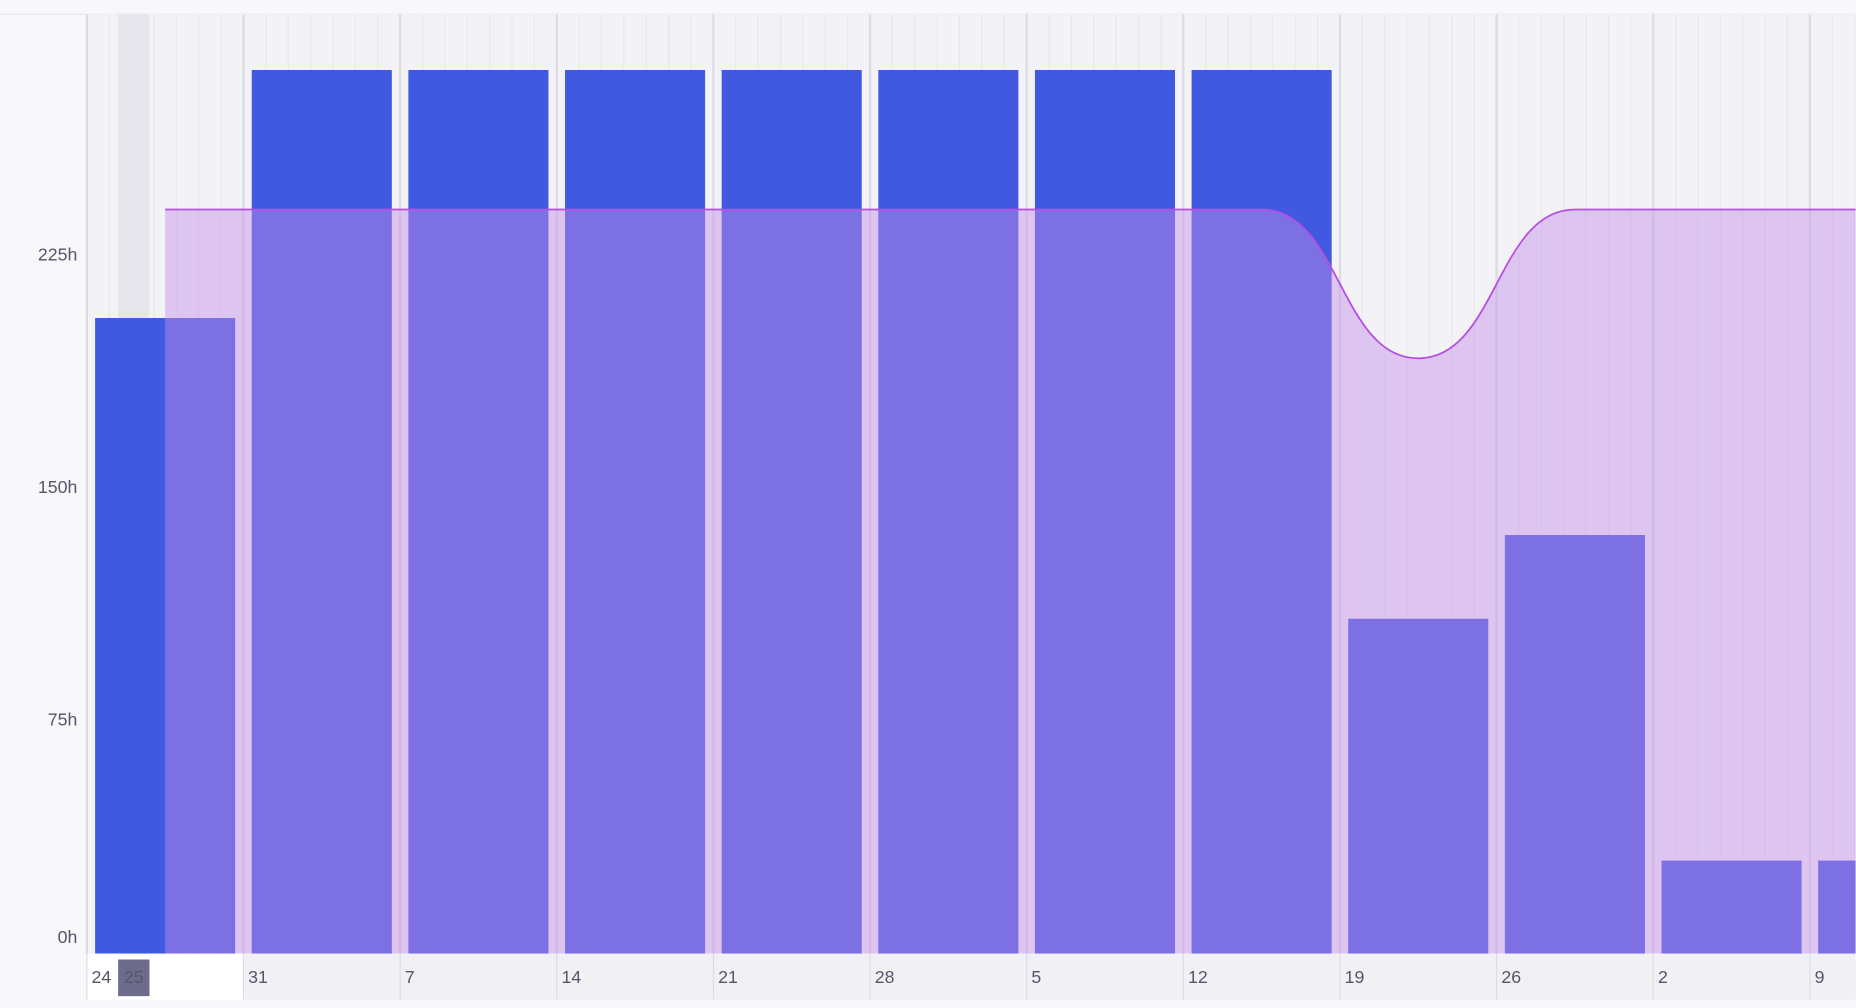 This screenshot has height=1008, width=1856. I want to click on x-tick-label: 19, so click(1355, 977).